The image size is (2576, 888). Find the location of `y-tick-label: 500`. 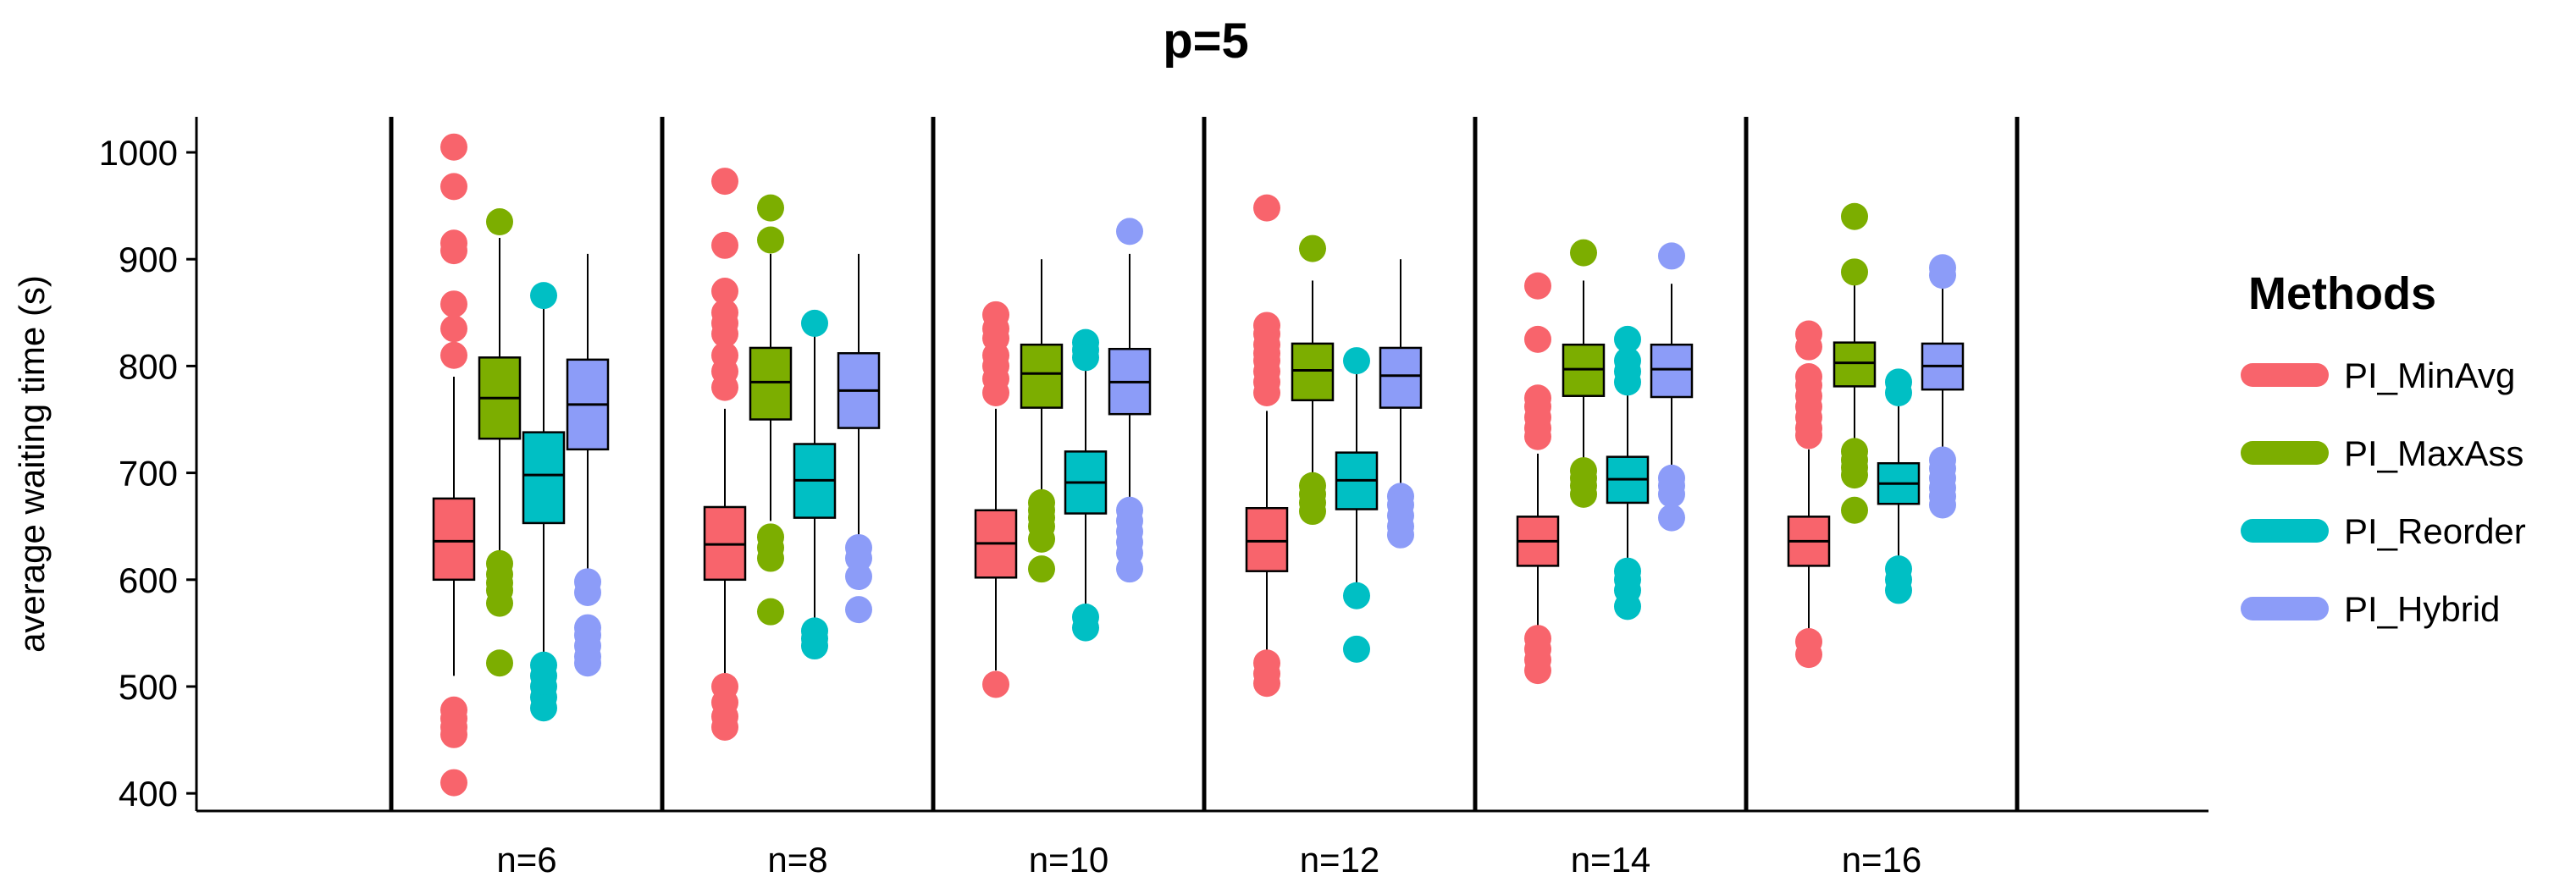

y-tick-label: 500 is located at coordinates (148, 687).